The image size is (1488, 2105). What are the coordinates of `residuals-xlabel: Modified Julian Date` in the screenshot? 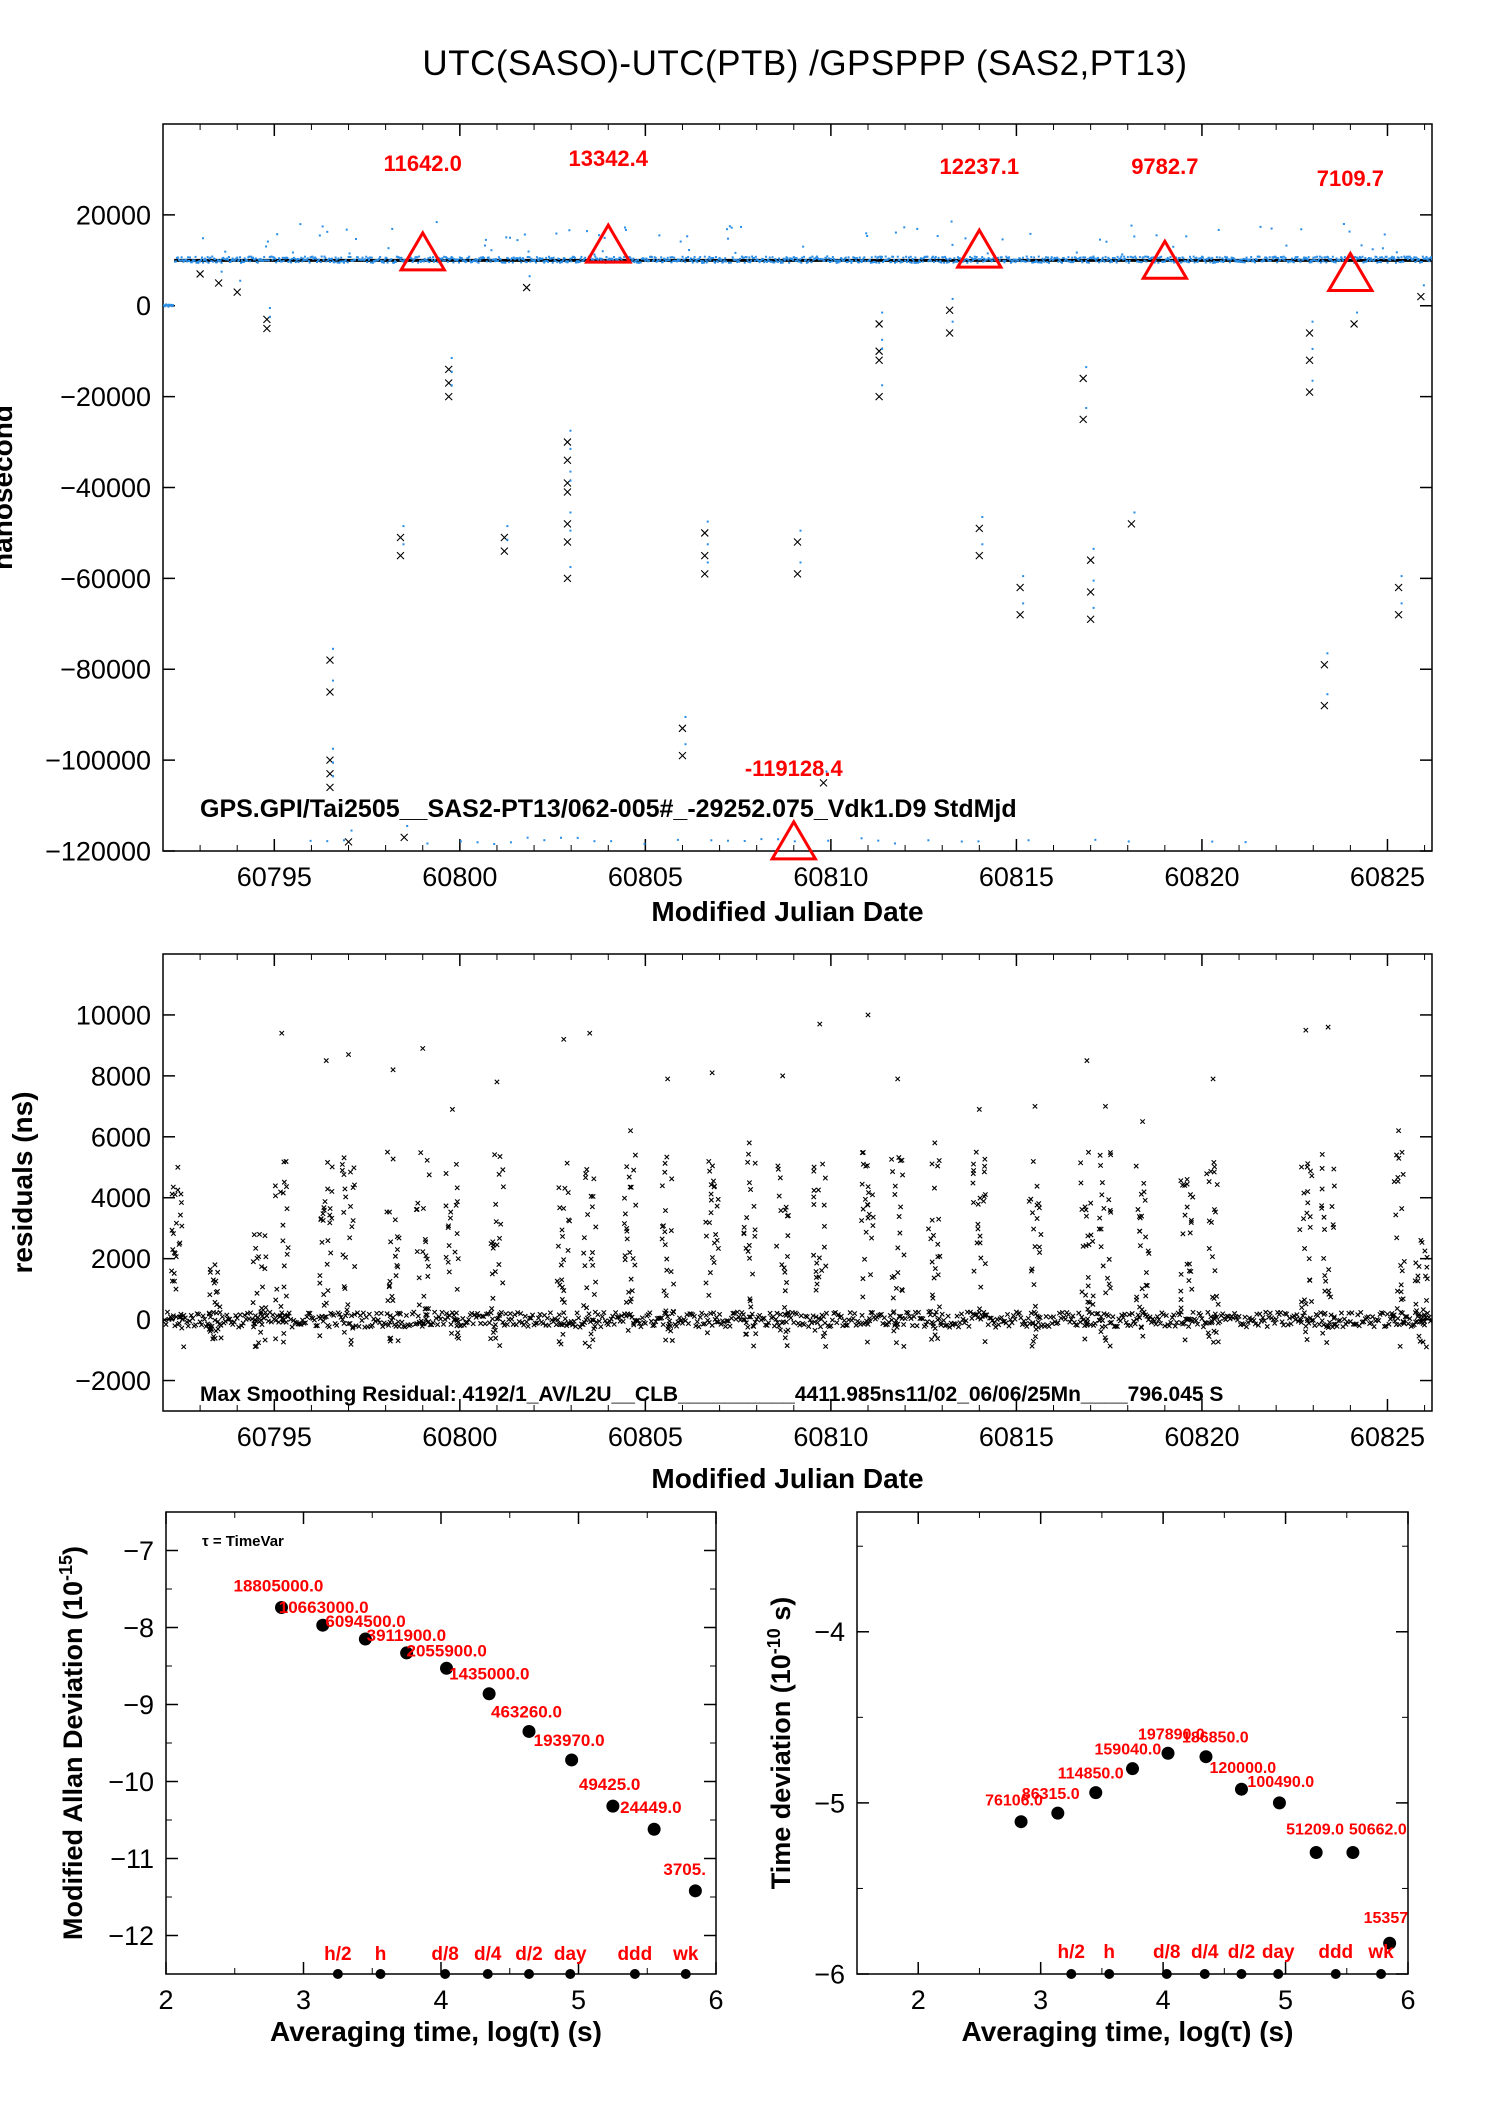 It's located at (787, 1478).